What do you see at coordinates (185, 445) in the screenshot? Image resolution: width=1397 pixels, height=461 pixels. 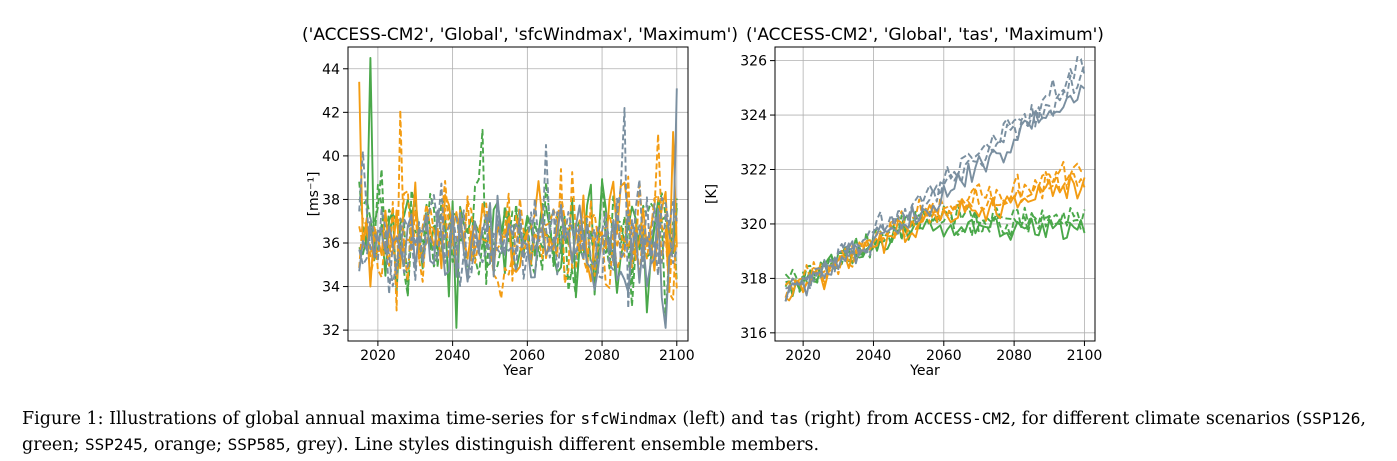 I see `caption-text: , orange;` at bounding box center [185, 445].